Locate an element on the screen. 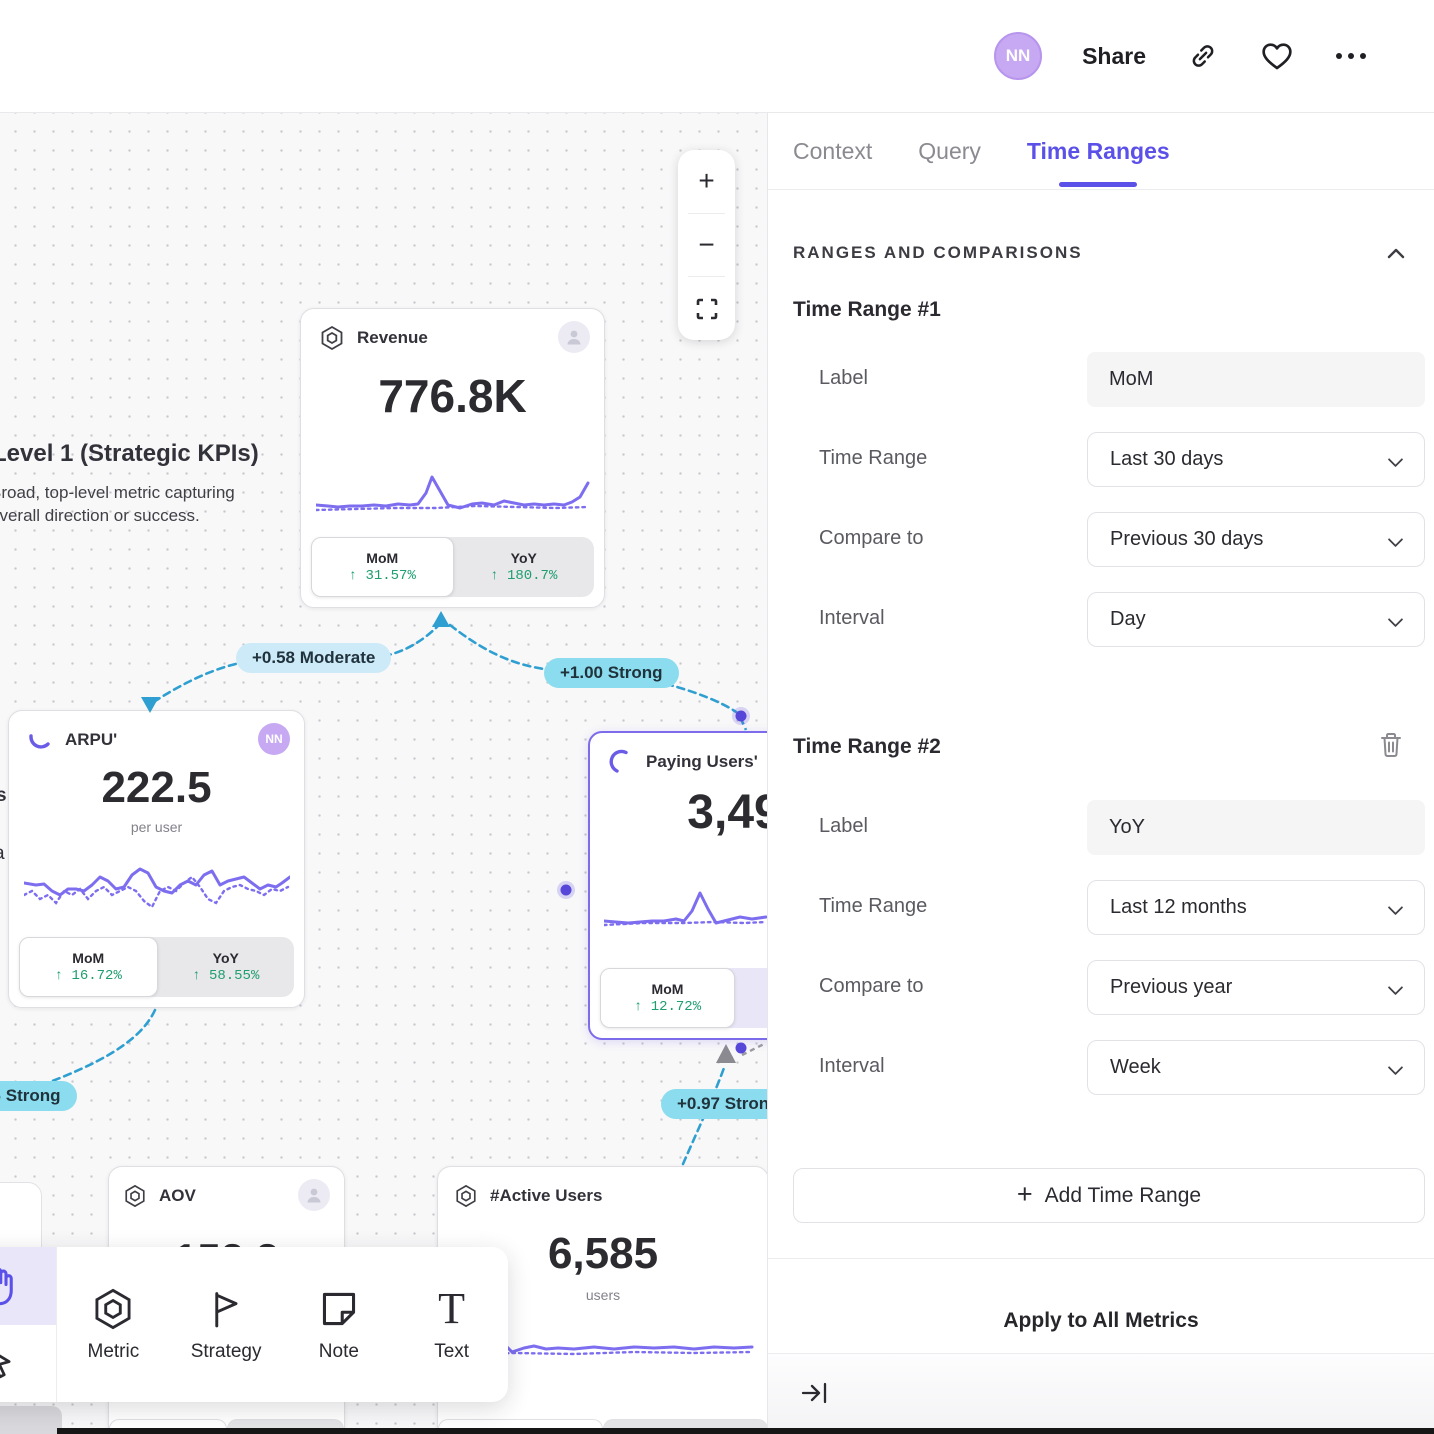  canvas-toolbar: Metric Strategy Note T Text is located at coordinates (254, 1324).